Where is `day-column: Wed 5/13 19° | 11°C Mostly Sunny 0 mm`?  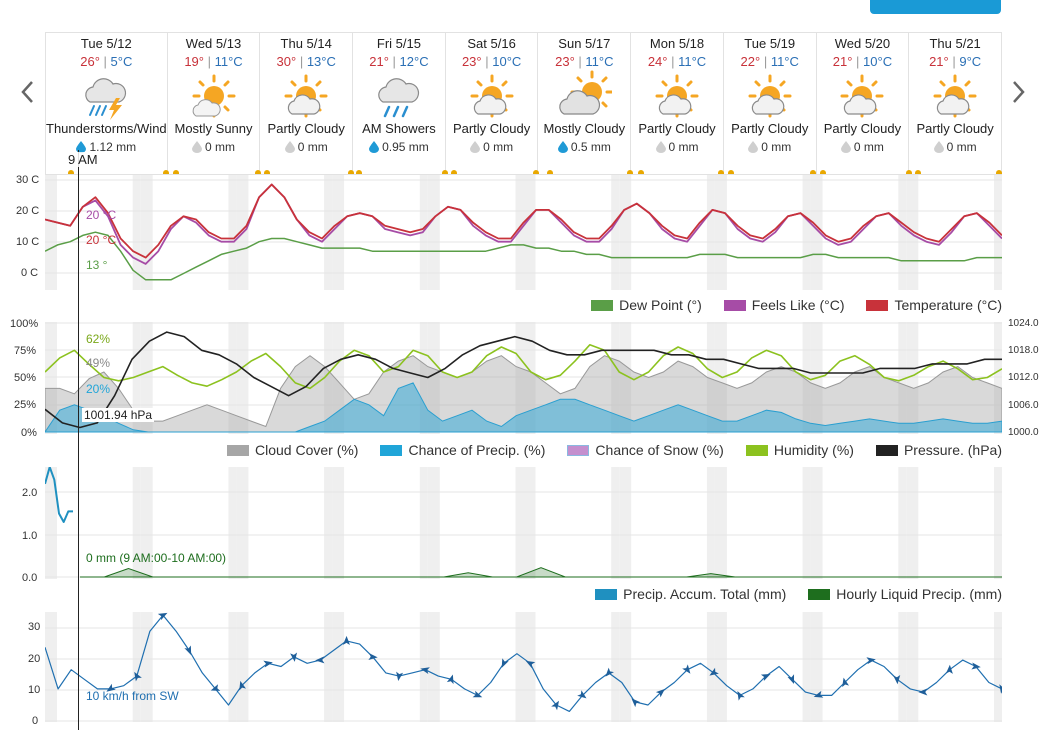 day-column: Wed 5/13 19° | 11°C Mostly Sunny 0 mm is located at coordinates (214, 103).